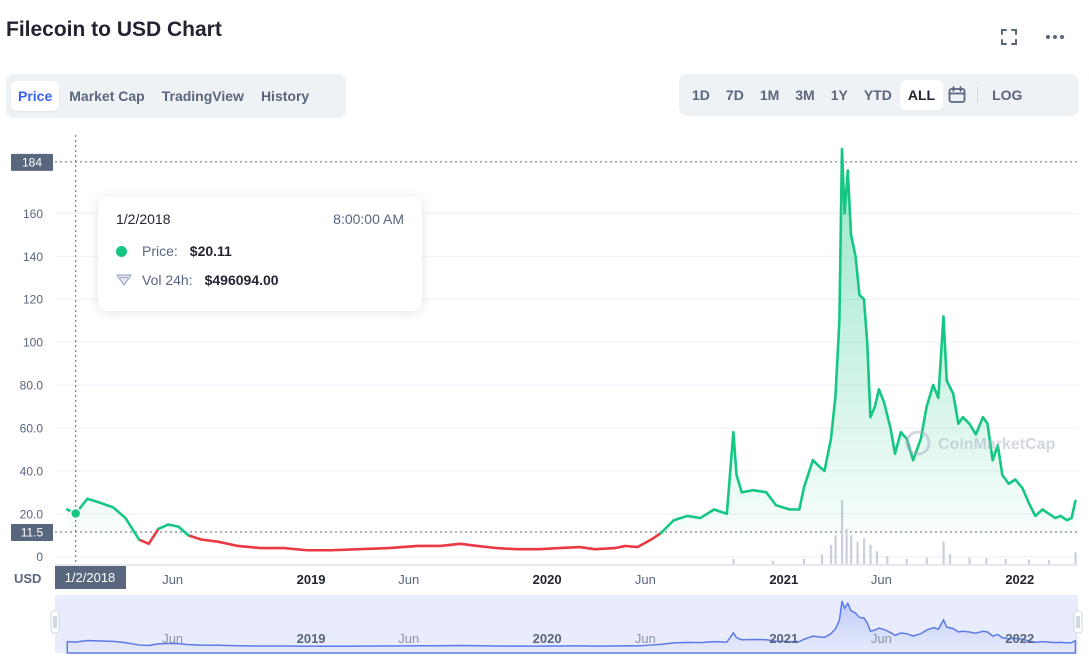 This screenshot has width=1089, height=660. Describe the element at coordinates (27, 578) in the screenshot. I see `y-unit-label: USD` at that location.